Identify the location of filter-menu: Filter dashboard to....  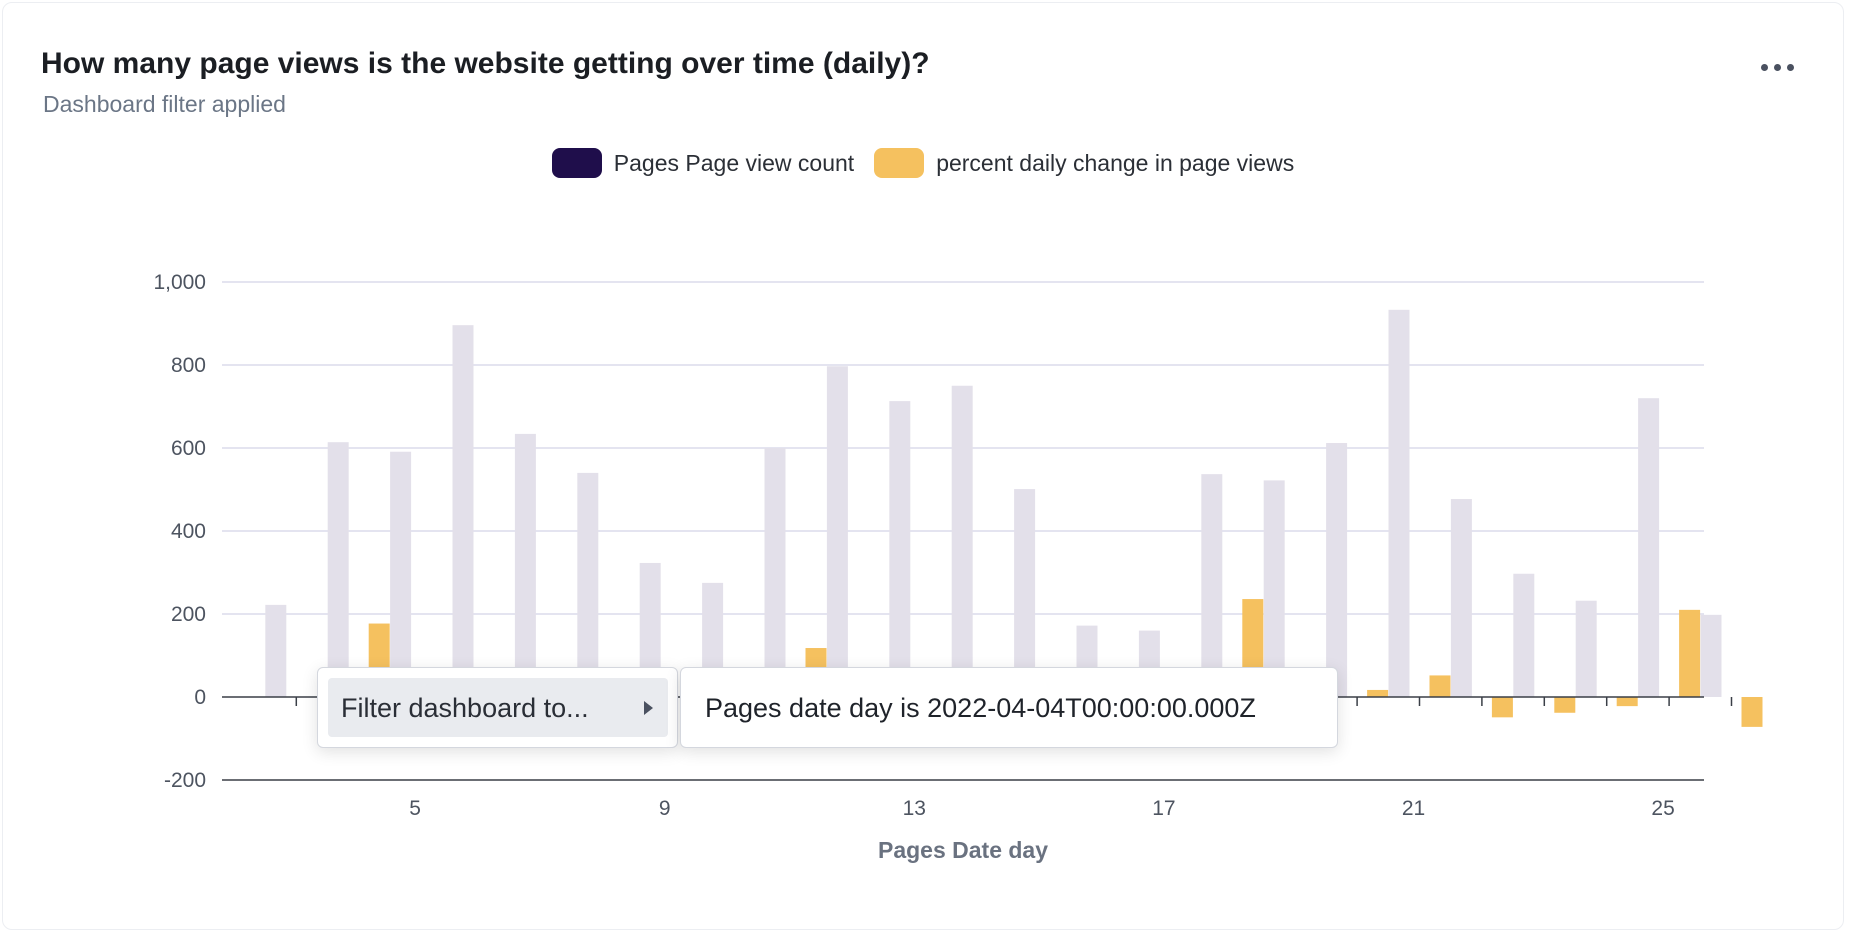
(497, 707).